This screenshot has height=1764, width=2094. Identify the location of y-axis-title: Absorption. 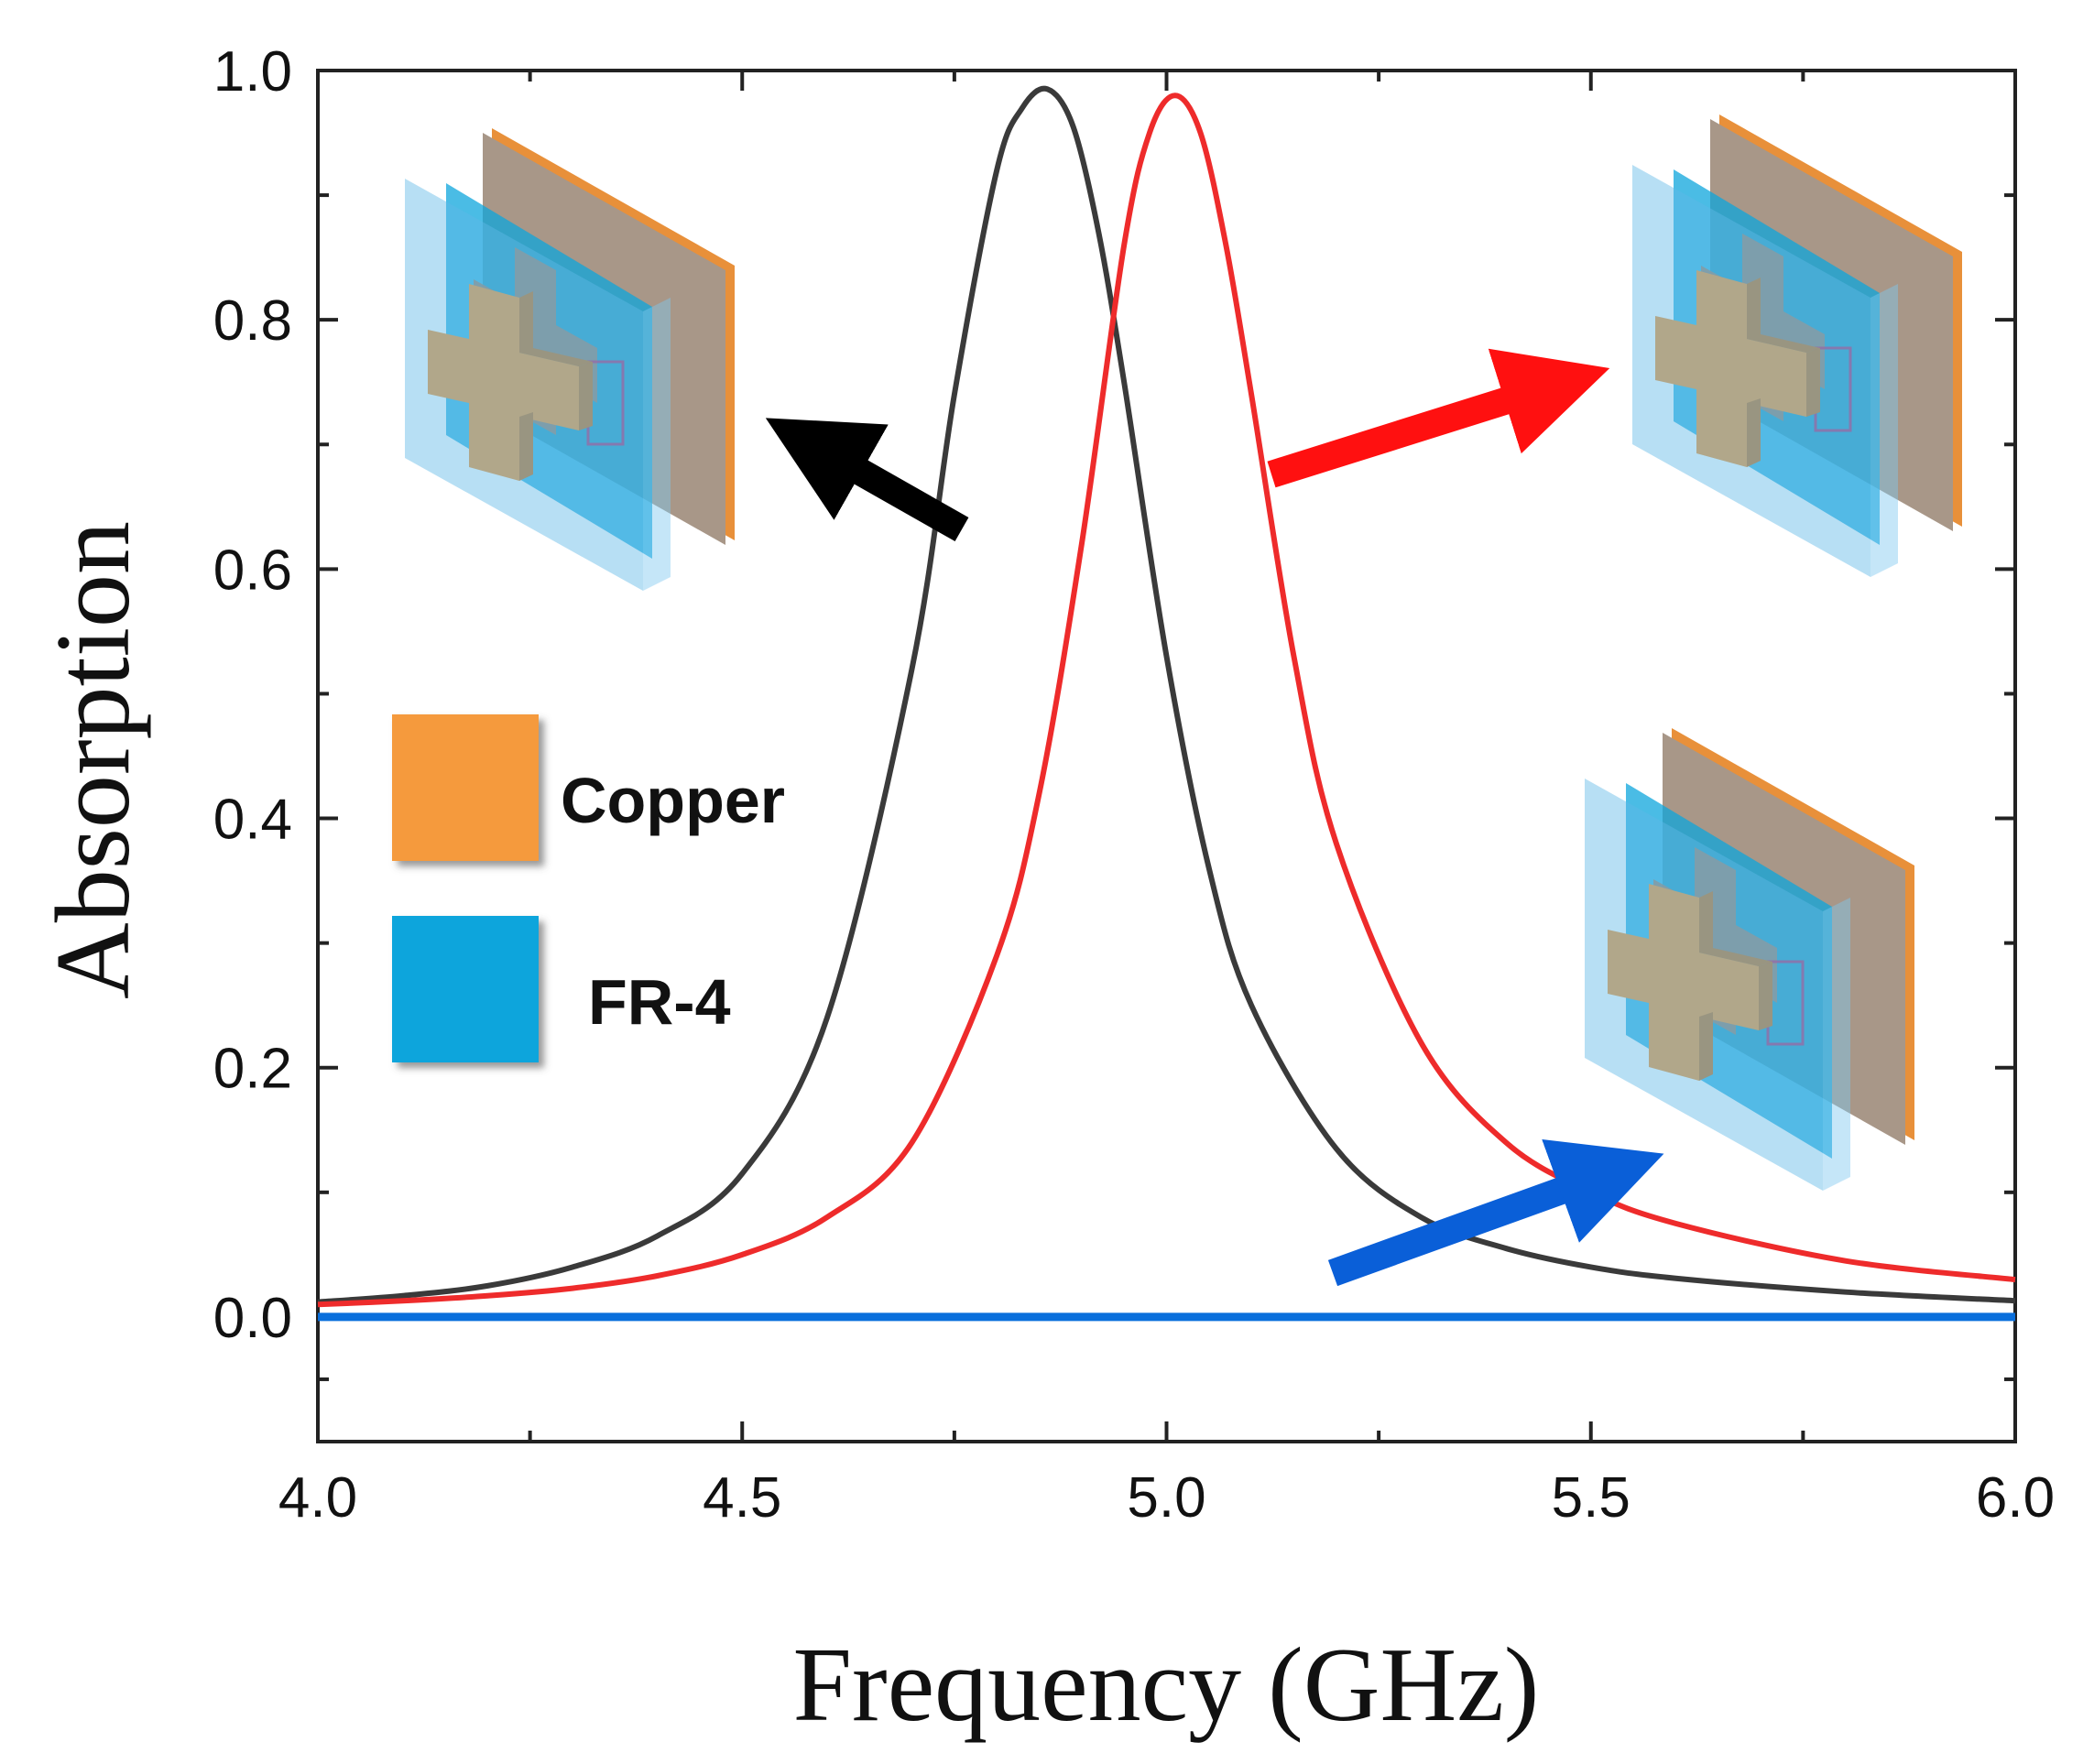
(94, 760).